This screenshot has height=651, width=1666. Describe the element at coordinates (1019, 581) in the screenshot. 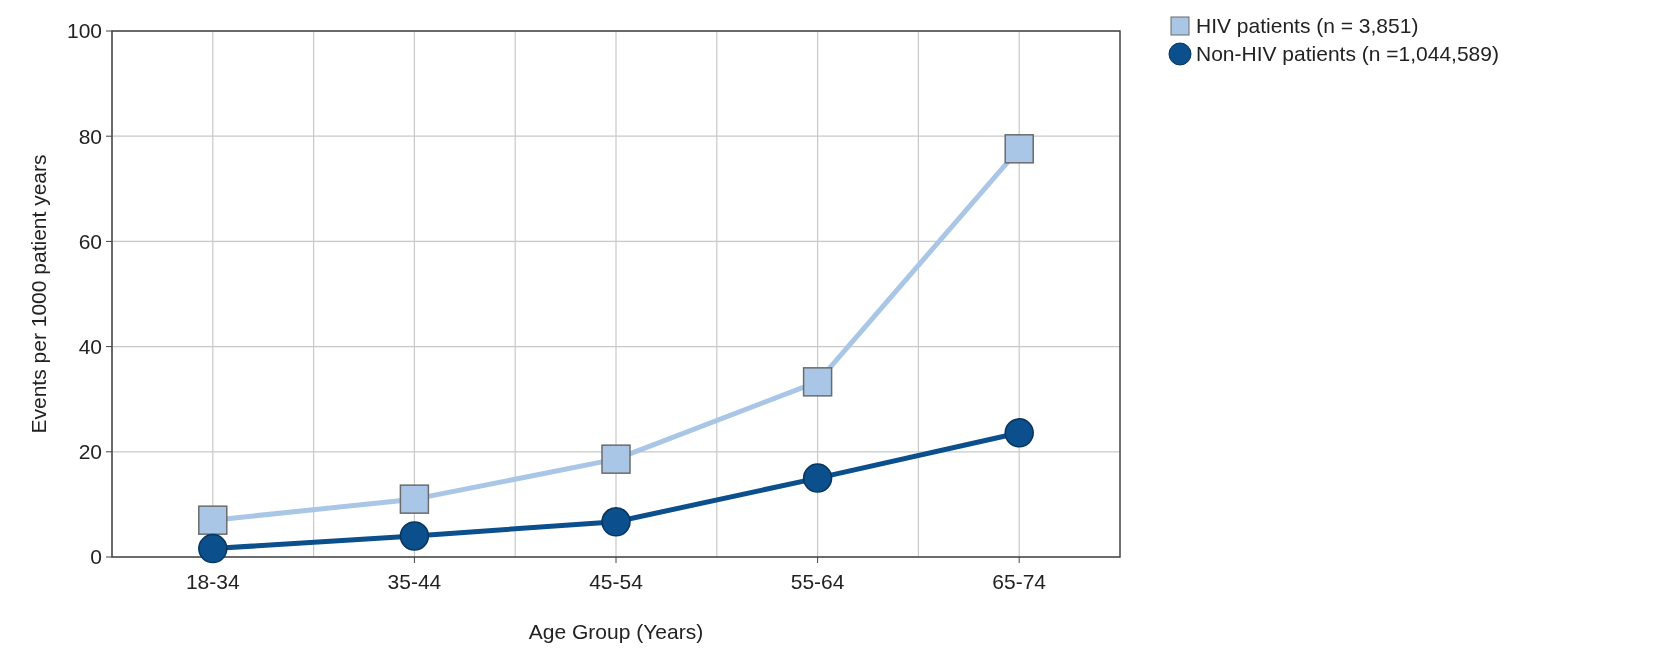

I see `x-tick-label: 65-74` at that location.